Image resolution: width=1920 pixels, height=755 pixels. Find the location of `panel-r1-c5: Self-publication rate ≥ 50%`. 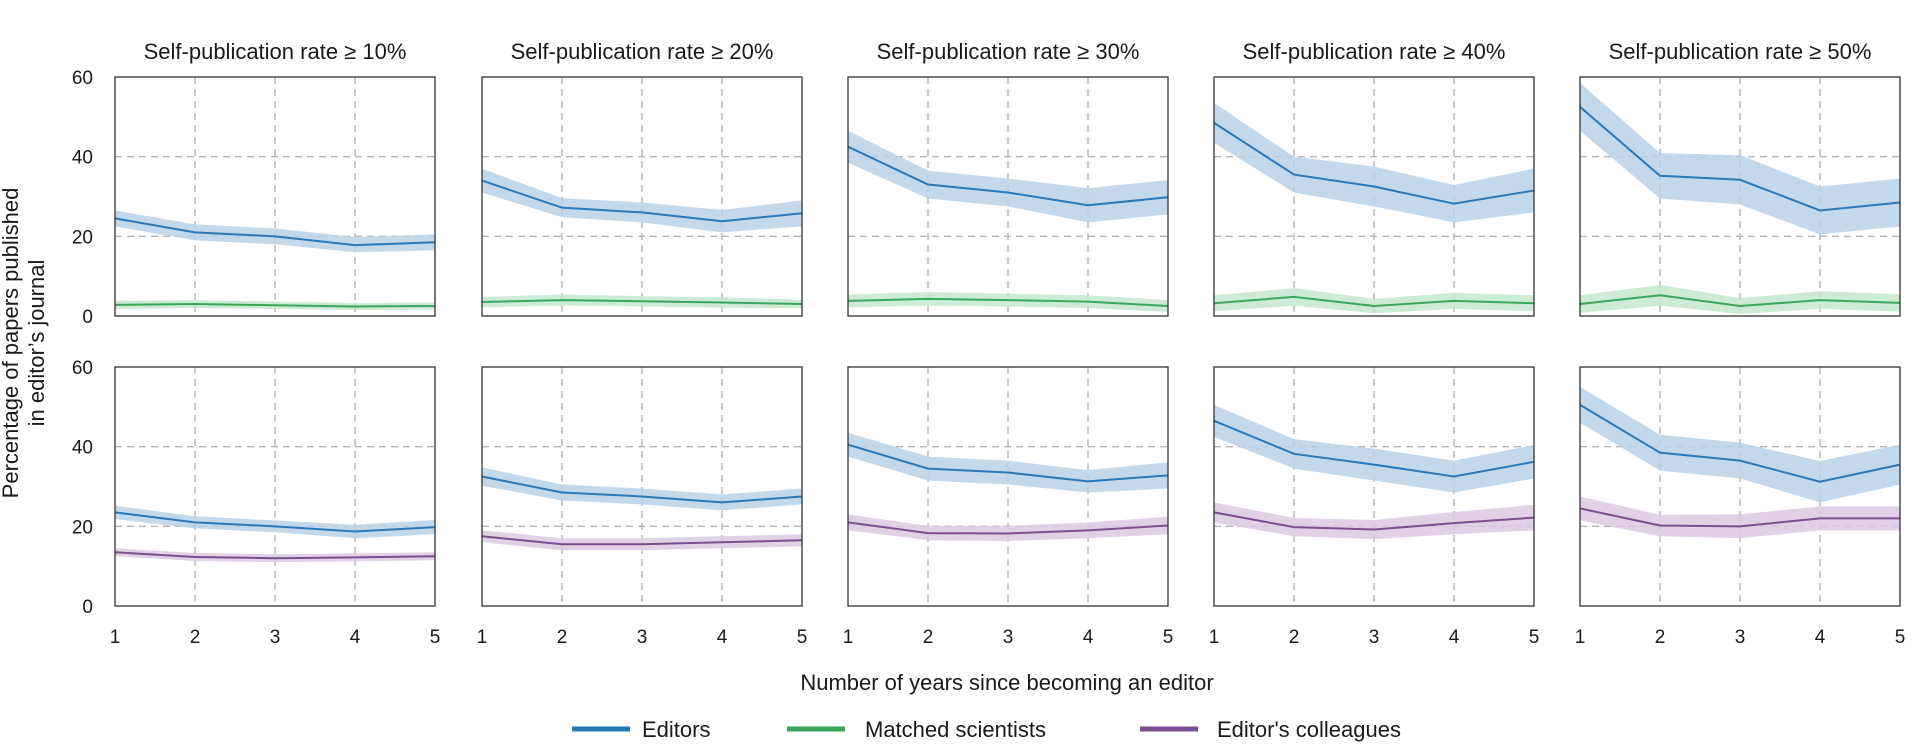

panel-r1-c5: Self-publication rate ≥ 50% is located at coordinates (1740, 178).